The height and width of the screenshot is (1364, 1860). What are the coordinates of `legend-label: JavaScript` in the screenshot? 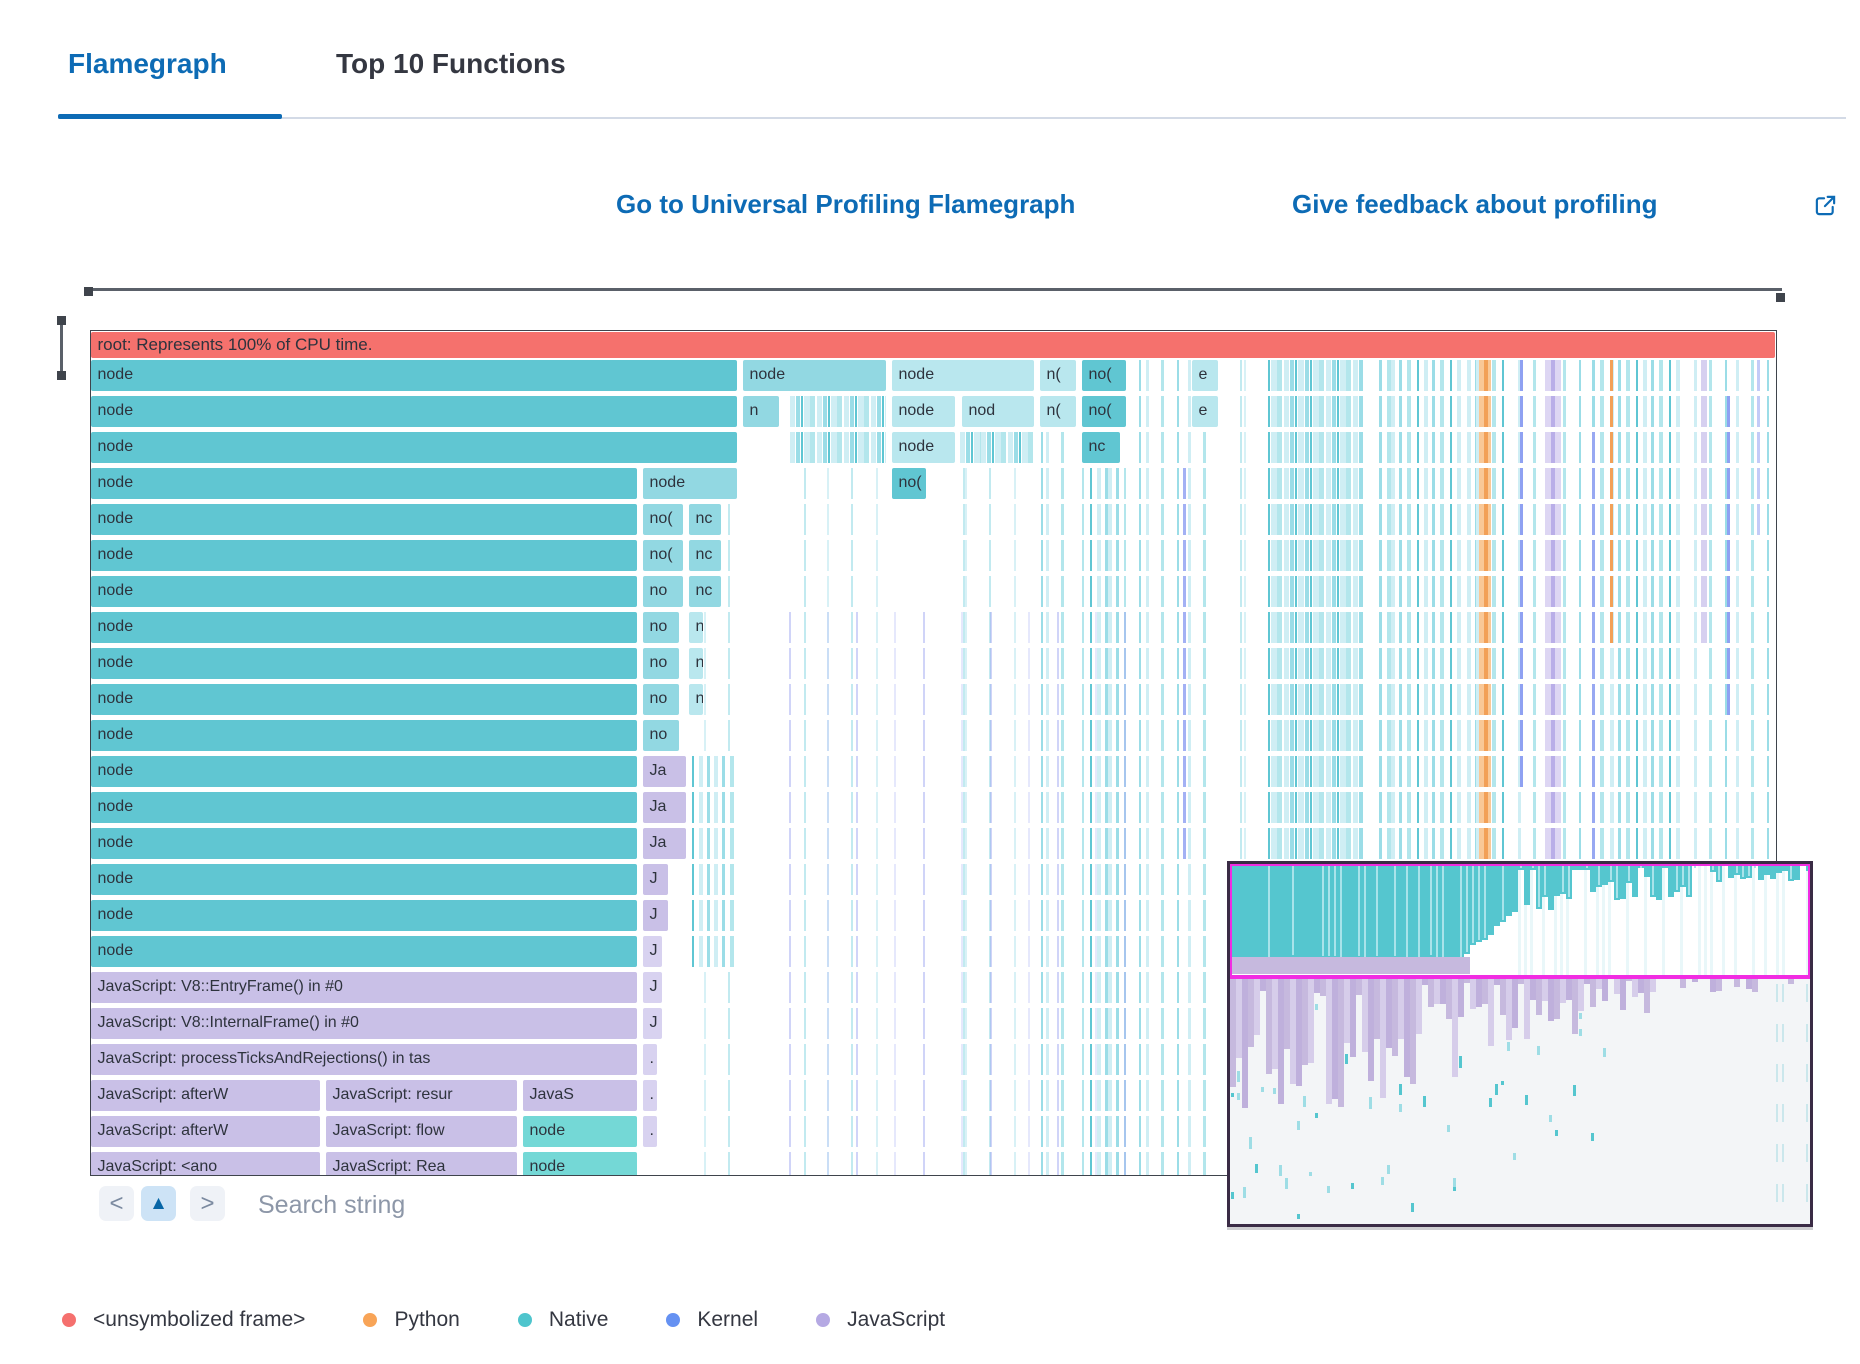 It's located at (896, 1319).